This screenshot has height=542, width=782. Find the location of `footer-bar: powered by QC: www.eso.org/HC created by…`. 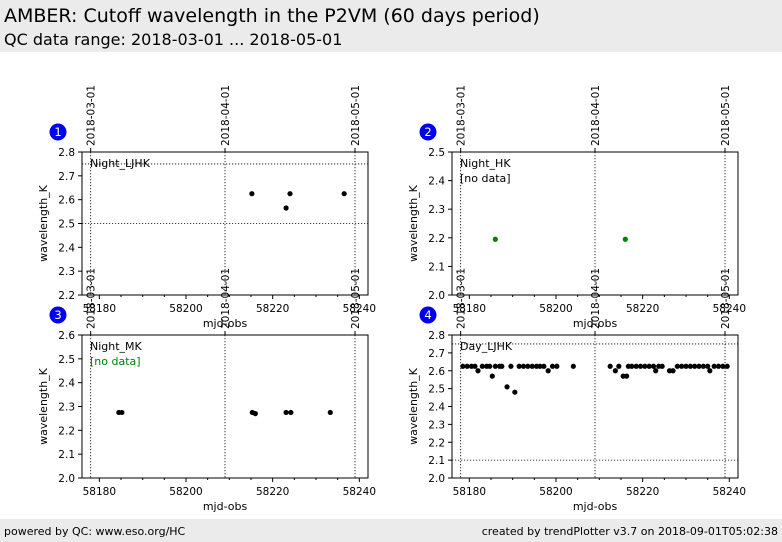

footer-bar: powered by QC: www.eso.org/HC created by… is located at coordinates (391, 530).